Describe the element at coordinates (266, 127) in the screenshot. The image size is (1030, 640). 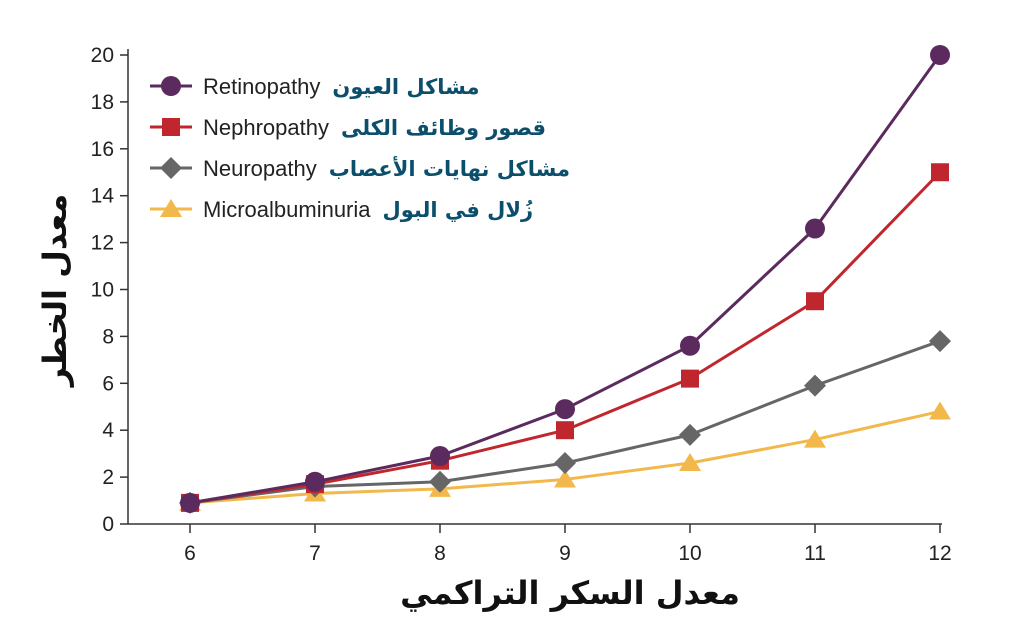
I see `legend-label: Nephropathy` at that location.